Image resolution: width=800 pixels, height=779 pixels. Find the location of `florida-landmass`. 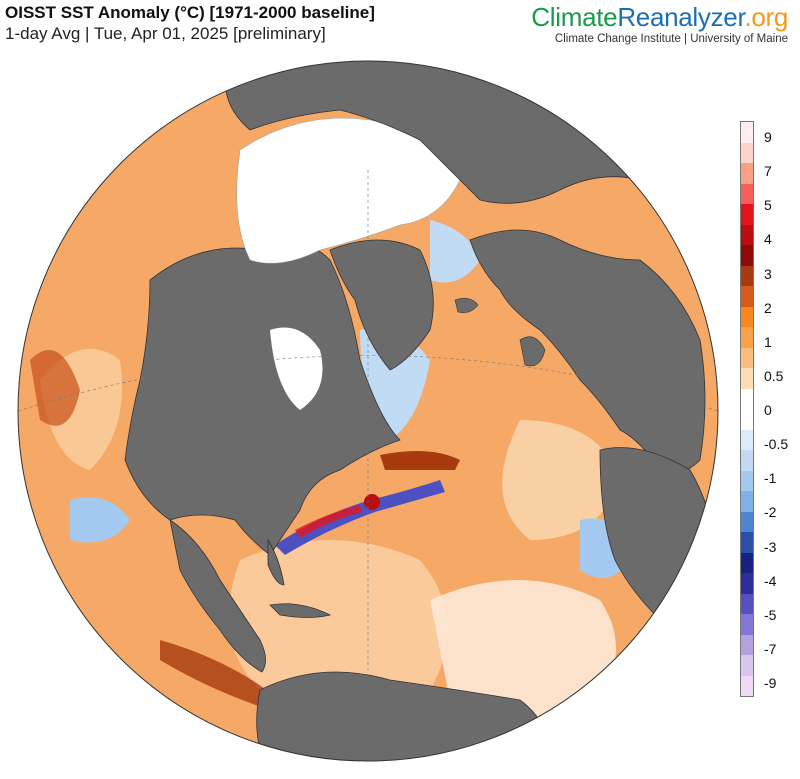

florida-landmass is located at coordinates (276, 562).